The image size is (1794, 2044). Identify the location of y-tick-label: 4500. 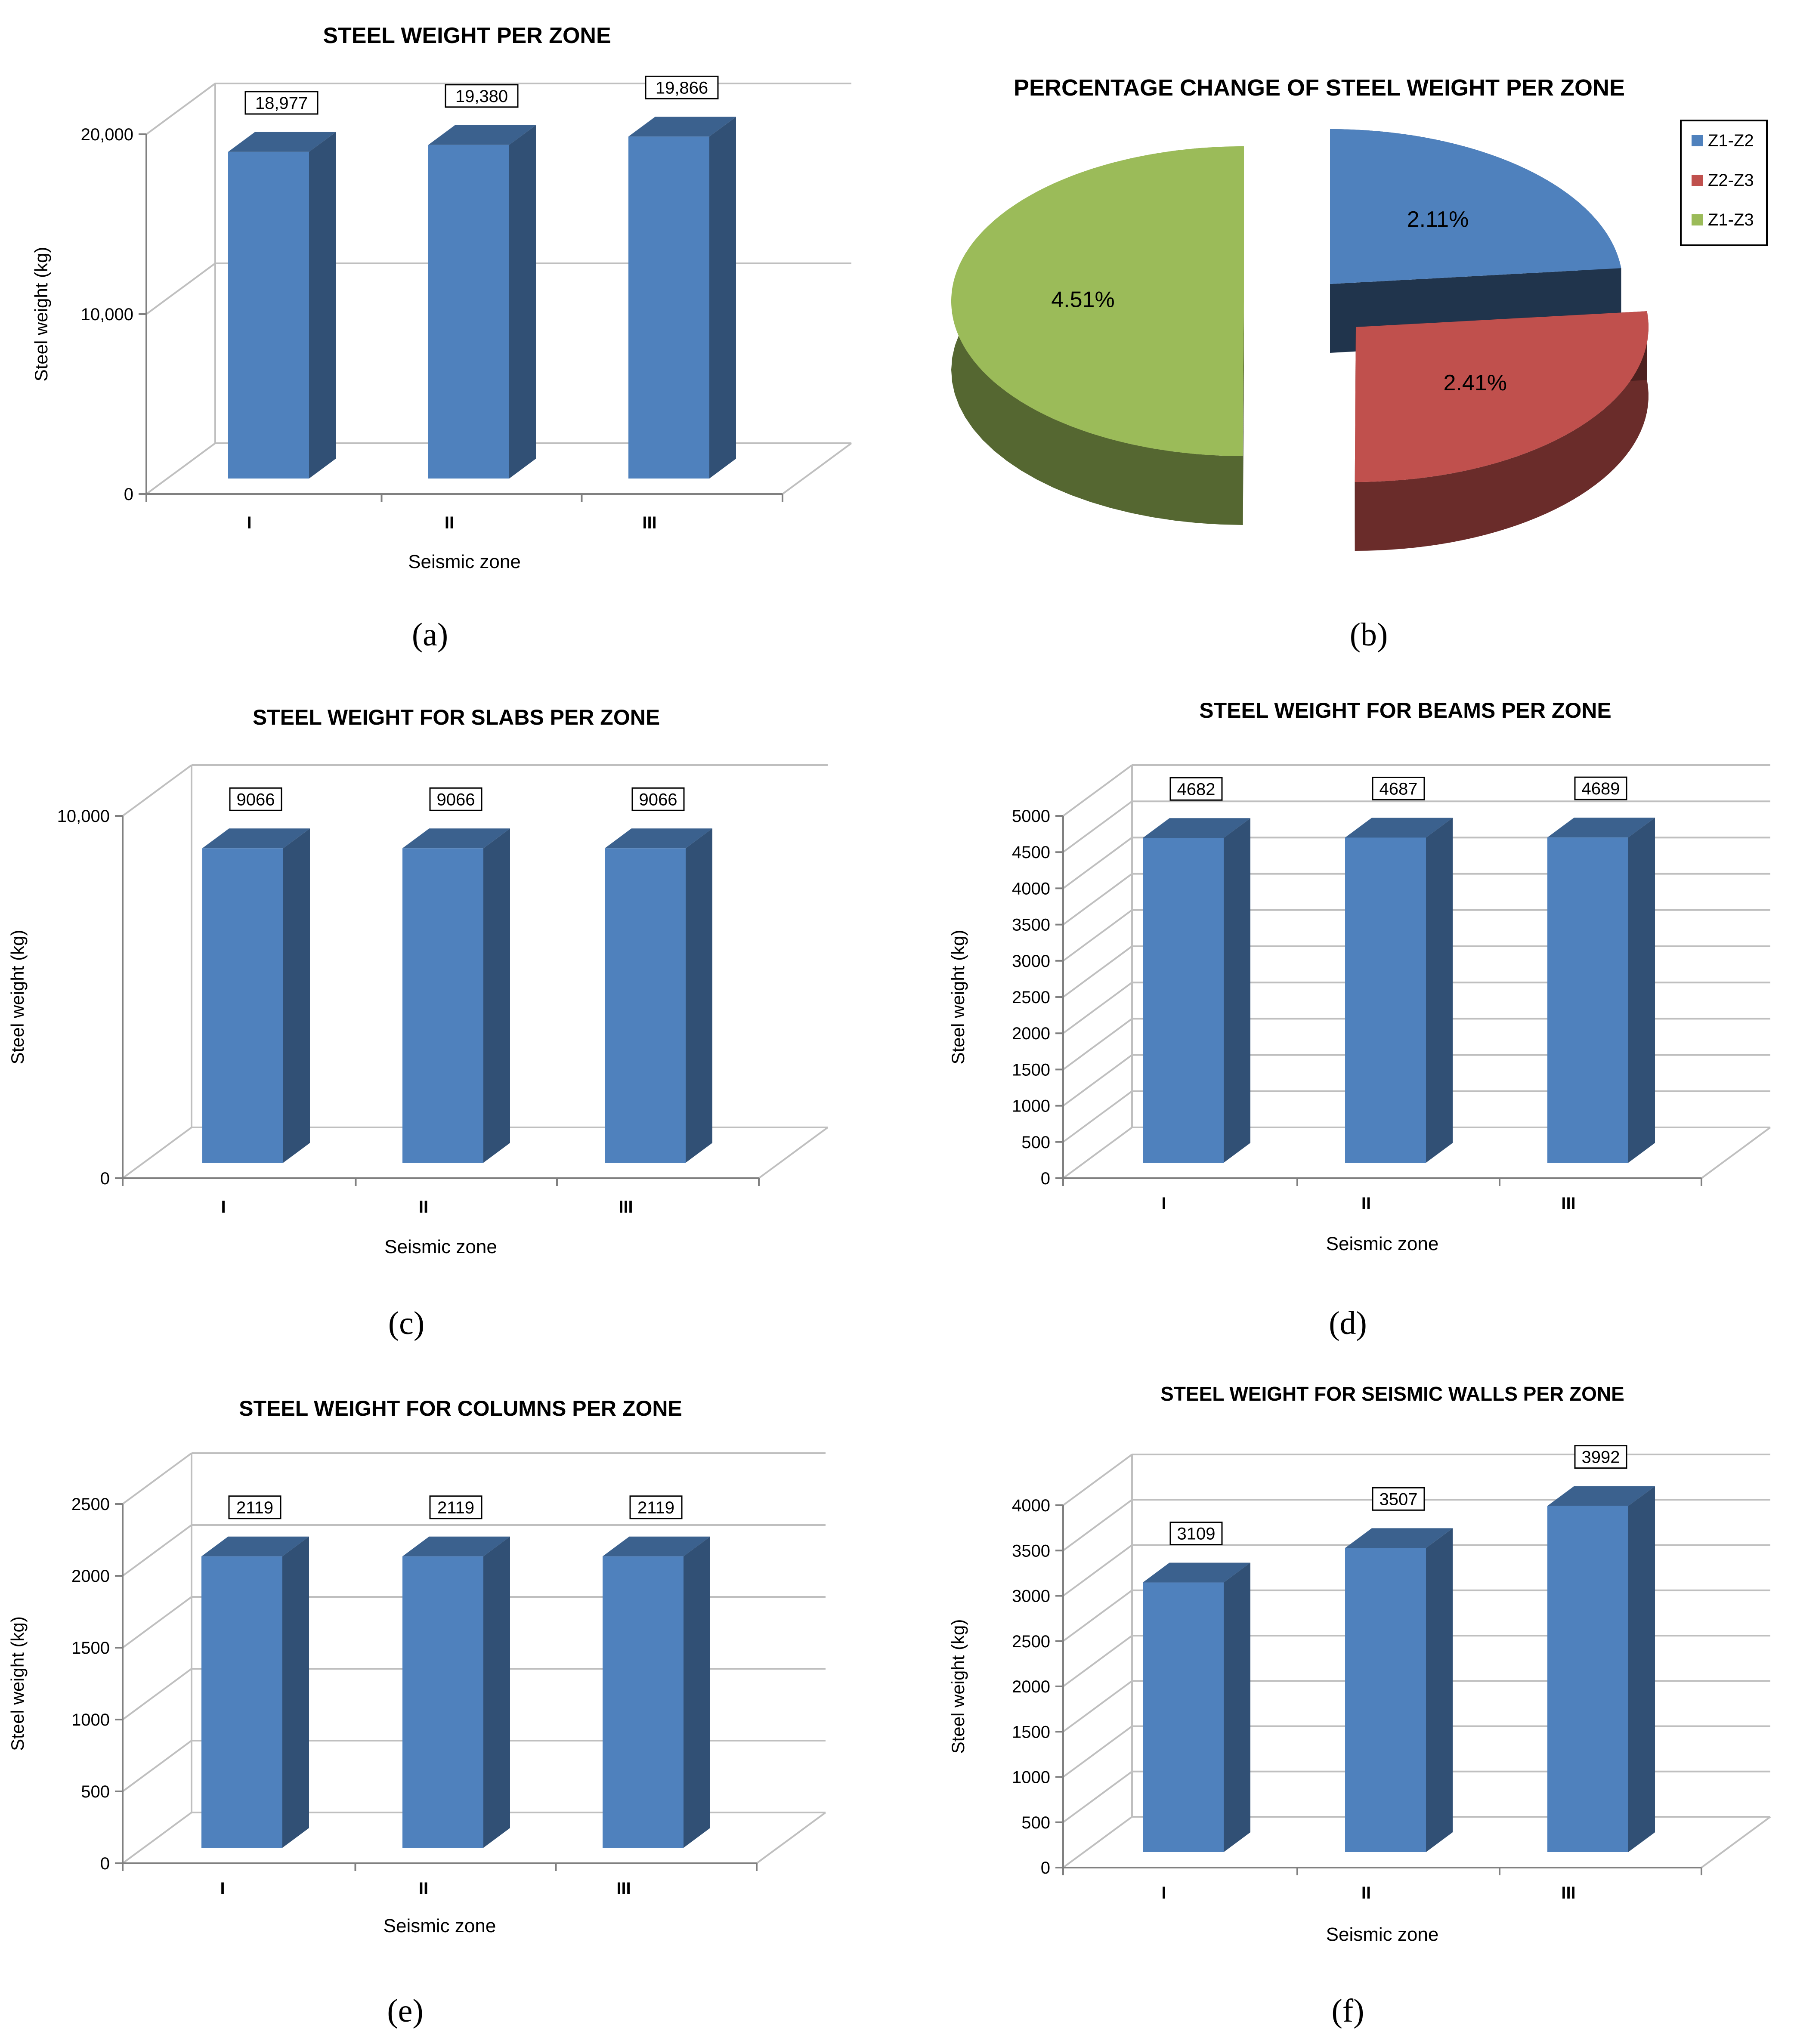
(1031, 852).